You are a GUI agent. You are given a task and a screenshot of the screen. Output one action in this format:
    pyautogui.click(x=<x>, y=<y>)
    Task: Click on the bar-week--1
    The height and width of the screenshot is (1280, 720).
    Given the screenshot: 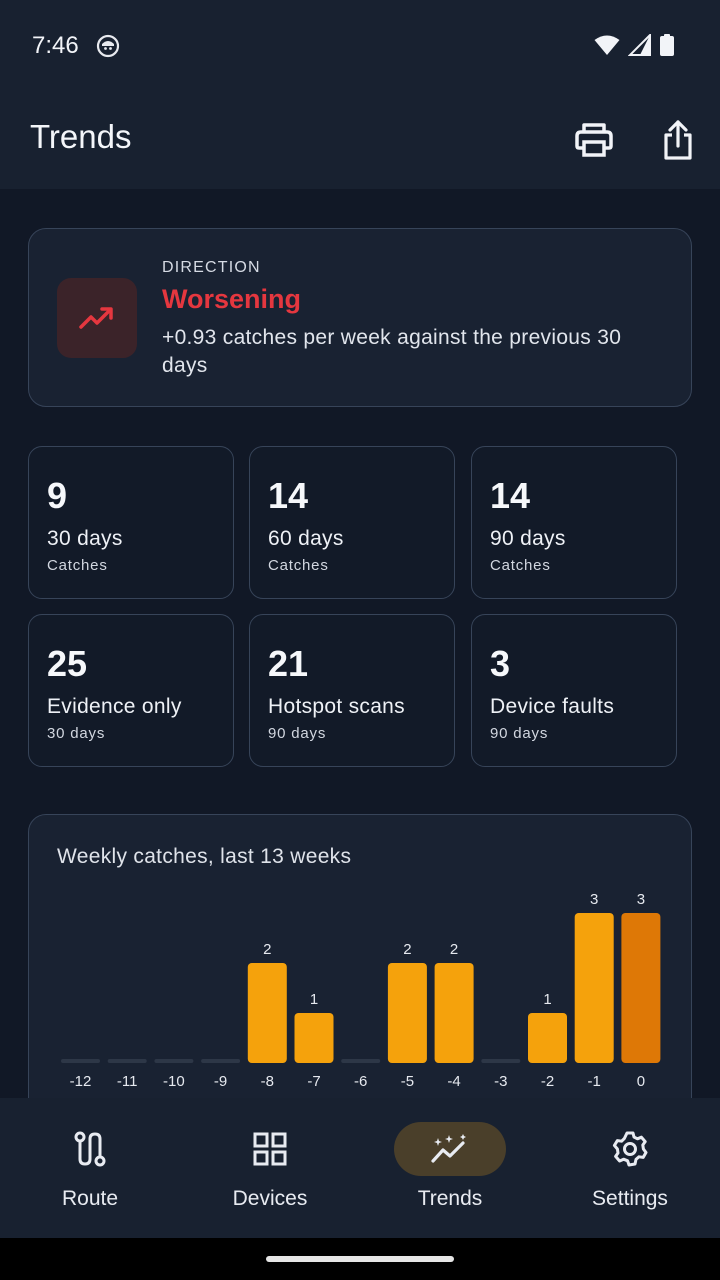 What is the action you would take?
    pyautogui.click(x=594, y=988)
    